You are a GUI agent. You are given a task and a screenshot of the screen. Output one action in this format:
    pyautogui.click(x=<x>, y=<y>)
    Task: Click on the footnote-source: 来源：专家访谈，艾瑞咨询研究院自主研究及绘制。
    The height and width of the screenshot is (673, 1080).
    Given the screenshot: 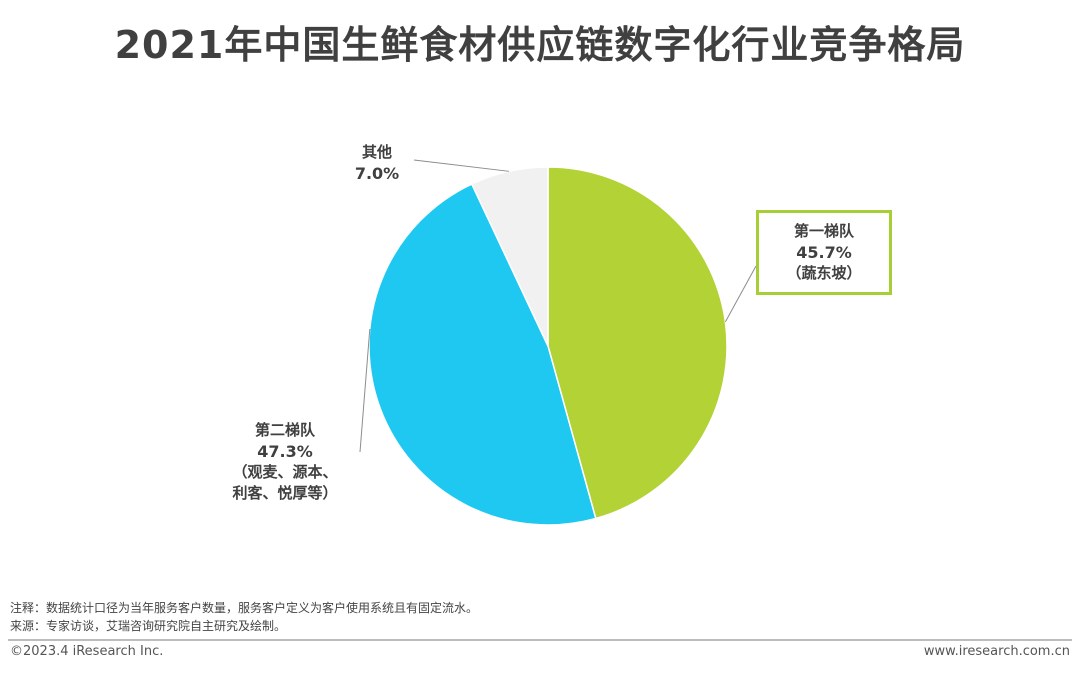 What is the action you would take?
    pyautogui.click(x=148, y=626)
    